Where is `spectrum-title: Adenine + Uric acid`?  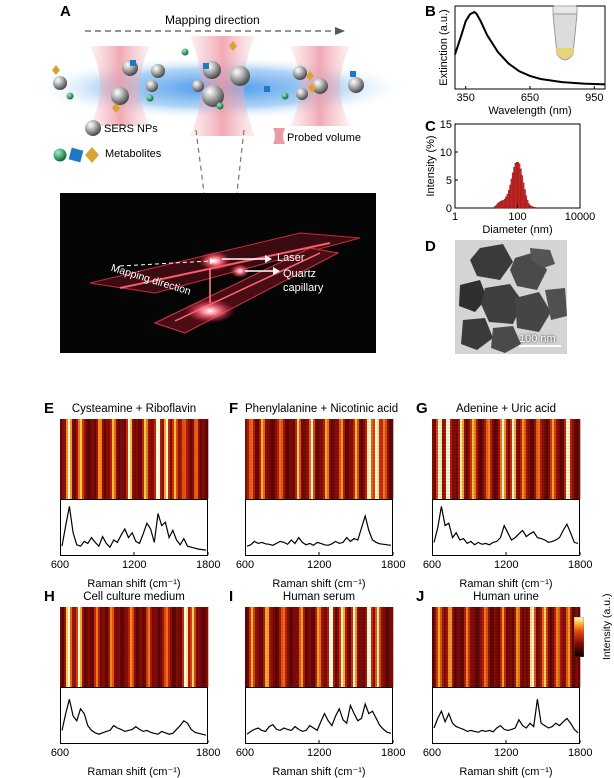 spectrum-title: Adenine + Uric acid is located at coordinates (506, 409).